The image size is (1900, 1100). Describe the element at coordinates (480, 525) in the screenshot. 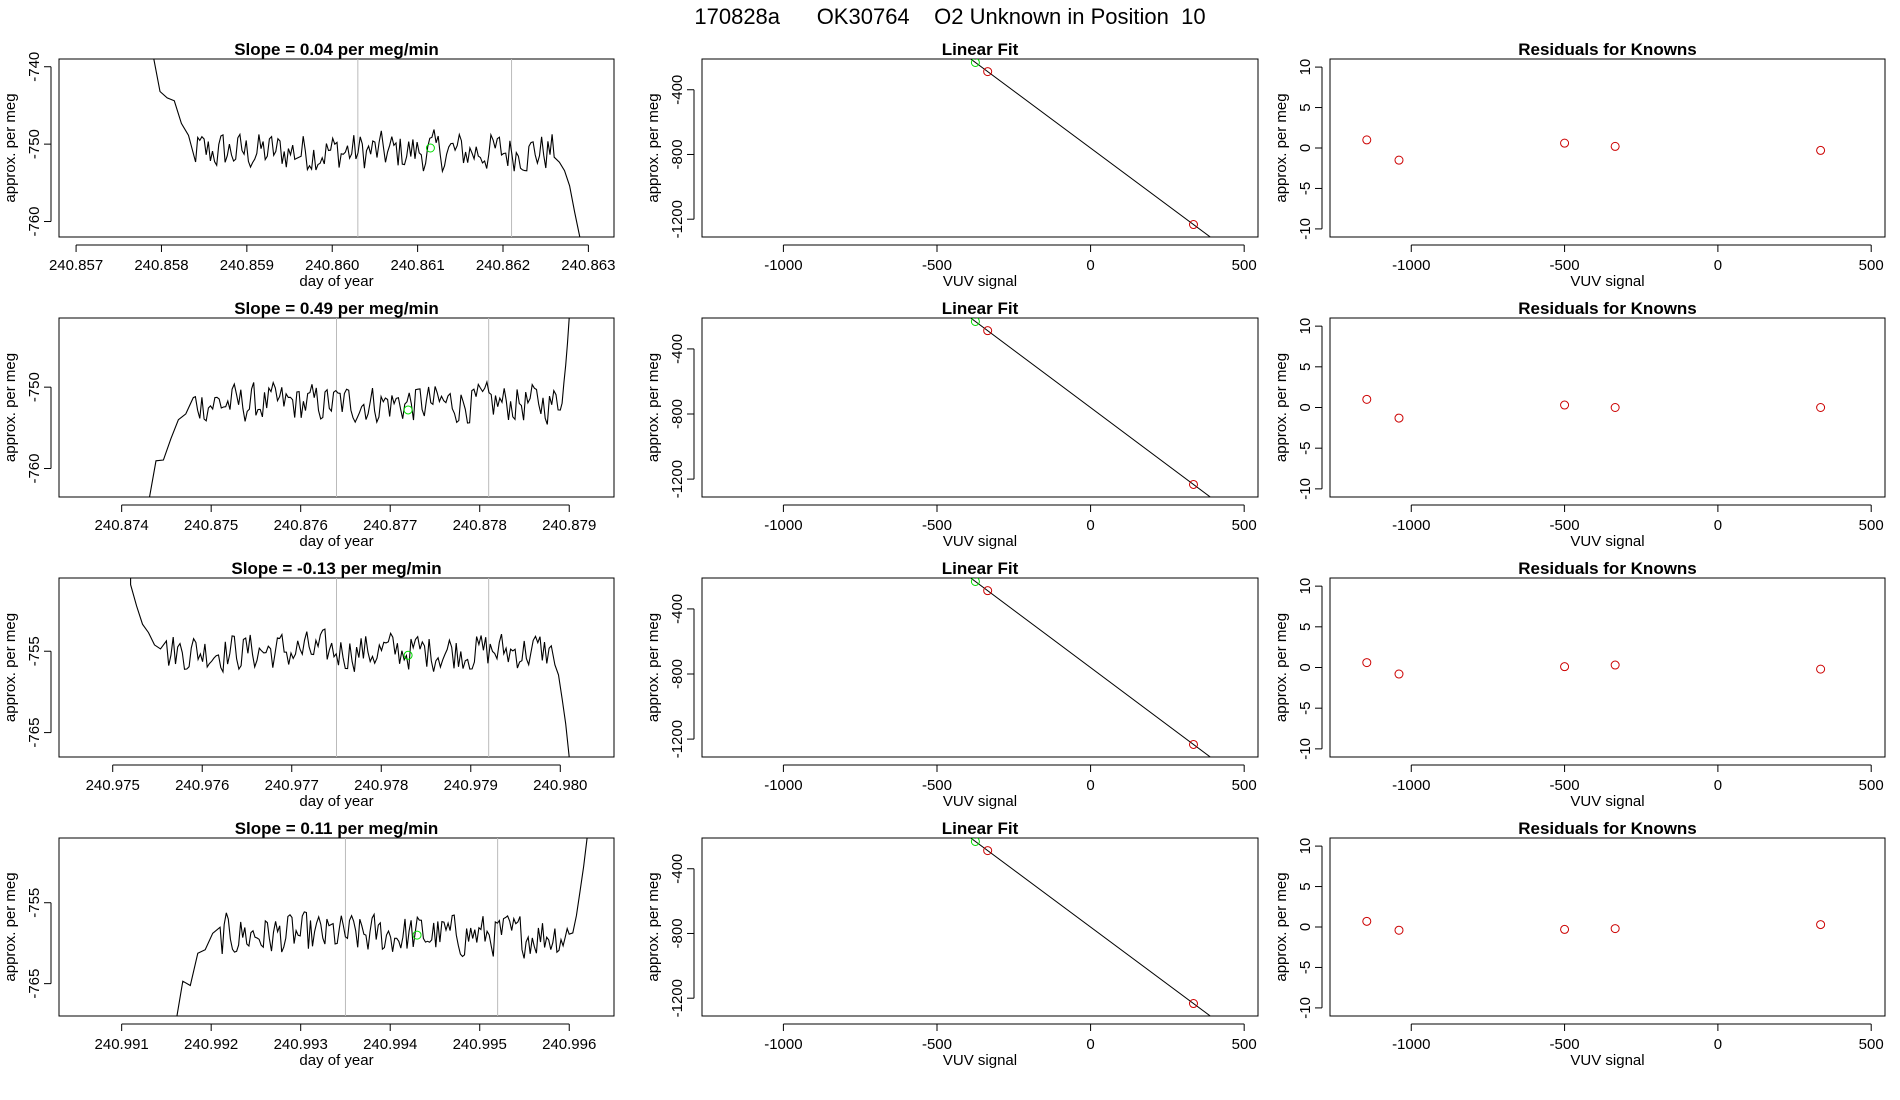

I see `x-tick-label: 240.878` at that location.